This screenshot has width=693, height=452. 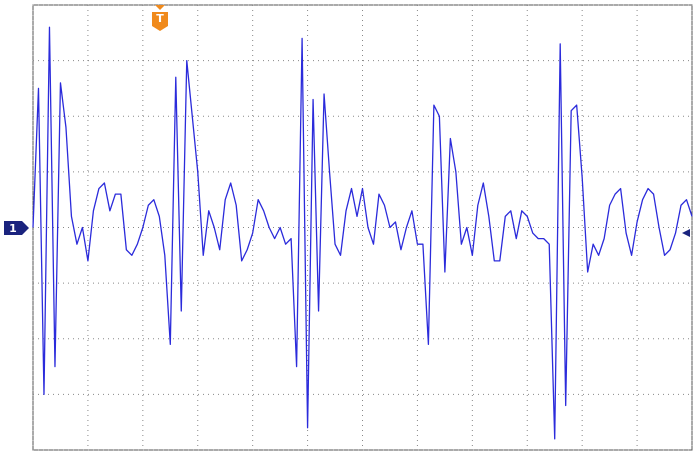 What do you see at coordinates (686, 233) in the screenshot?
I see `level-arrow` at bounding box center [686, 233].